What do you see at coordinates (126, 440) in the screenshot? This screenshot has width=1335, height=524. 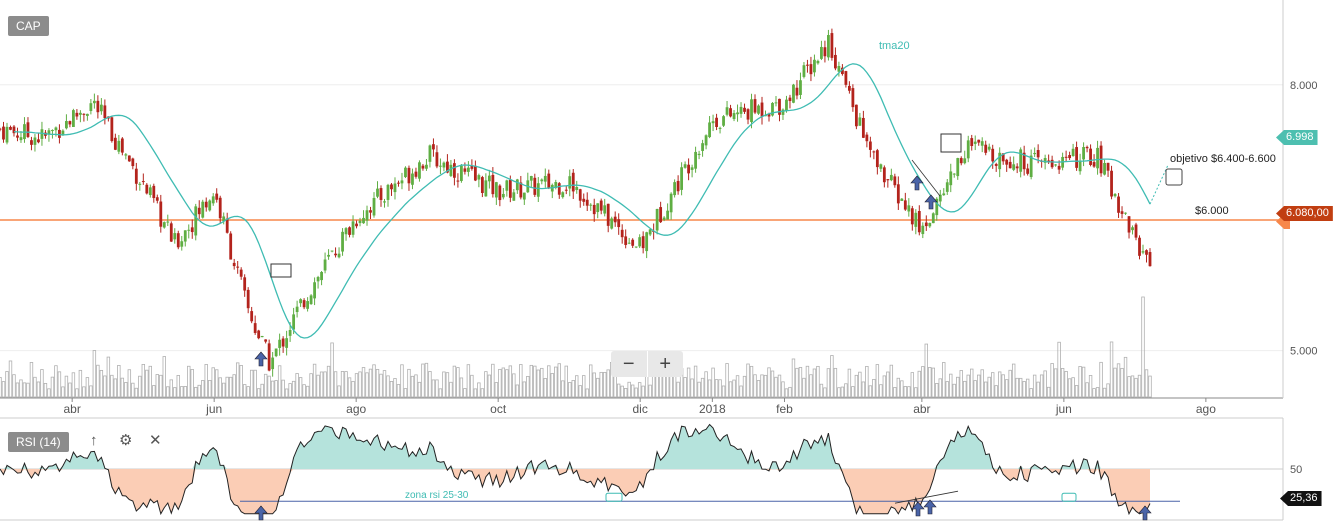 I see `gear-icon: ⚙` at bounding box center [126, 440].